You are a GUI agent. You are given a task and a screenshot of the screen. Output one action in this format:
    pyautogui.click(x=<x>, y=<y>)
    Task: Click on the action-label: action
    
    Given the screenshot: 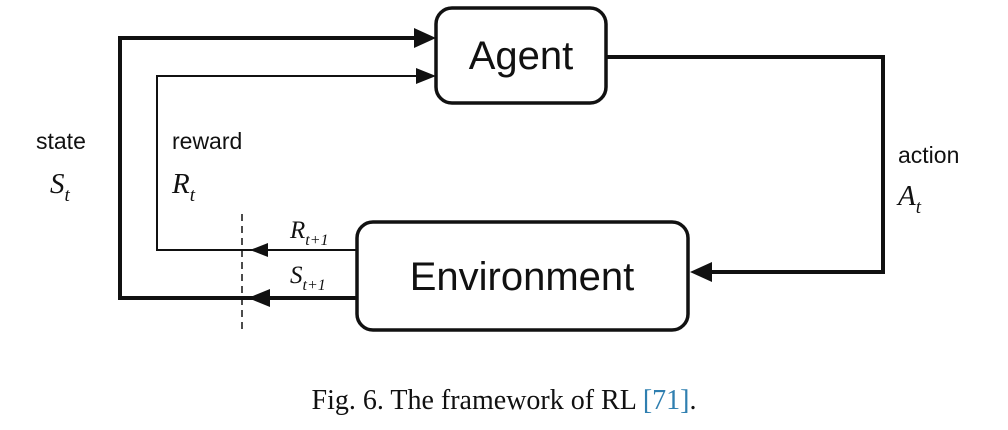 What is the action you would take?
    pyautogui.click(x=928, y=155)
    